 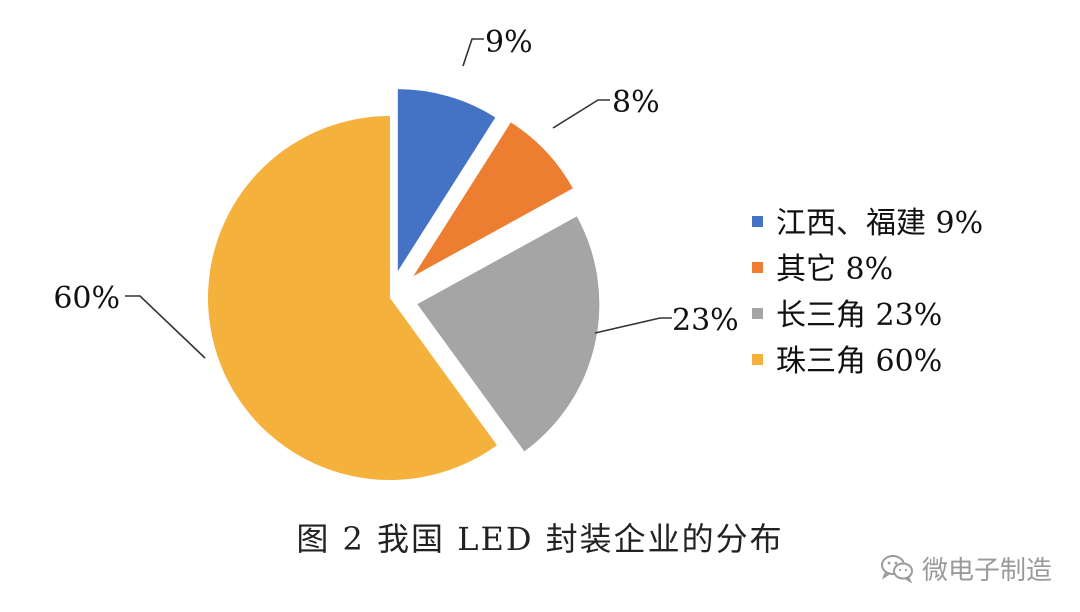 What do you see at coordinates (879, 223) in the screenshot?
I see `legend-label-1: 江西、福建 9%` at bounding box center [879, 223].